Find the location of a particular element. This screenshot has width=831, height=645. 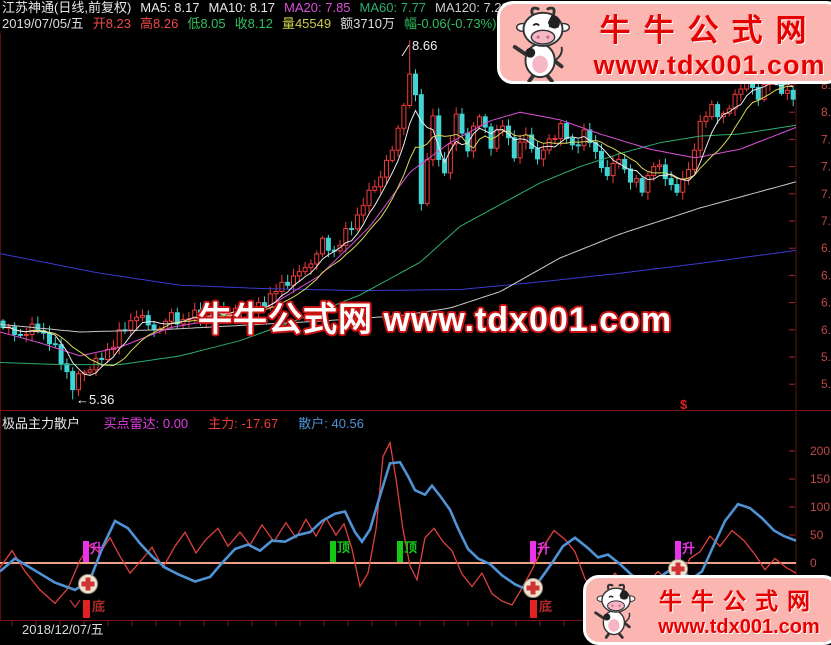

stock-info-segment: 高8.26 is located at coordinates (159, 23).